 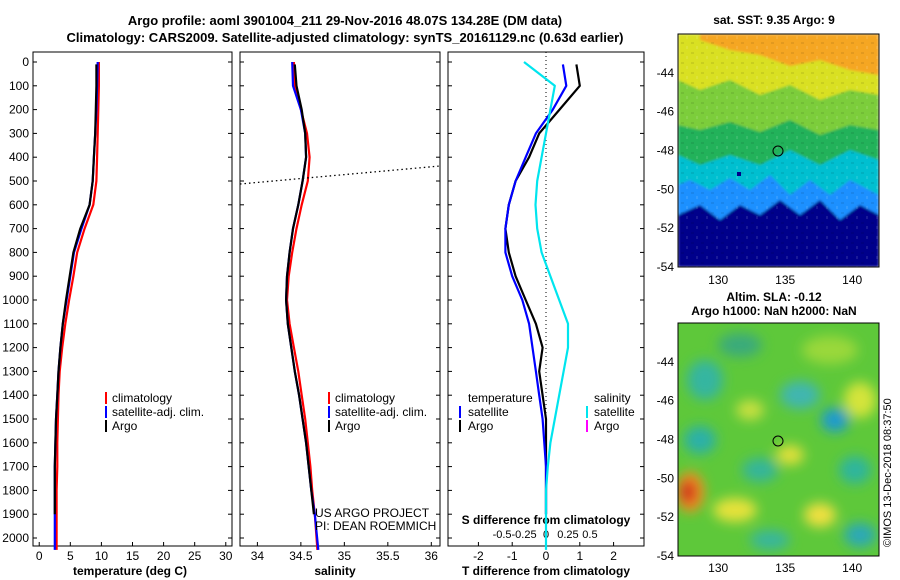 What do you see at coordinates (589, 535) in the screenshot?
I see `s-difference-tick: 0.5` at bounding box center [589, 535].